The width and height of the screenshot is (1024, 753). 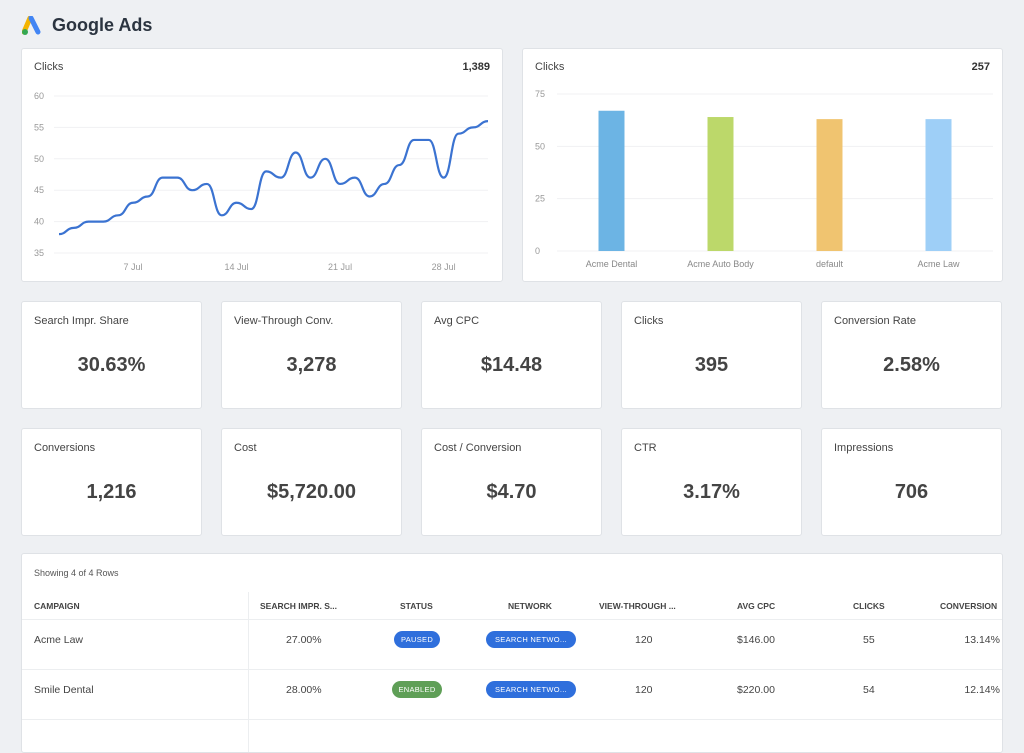 I want to click on clicks-line, so click(x=273, y=178).